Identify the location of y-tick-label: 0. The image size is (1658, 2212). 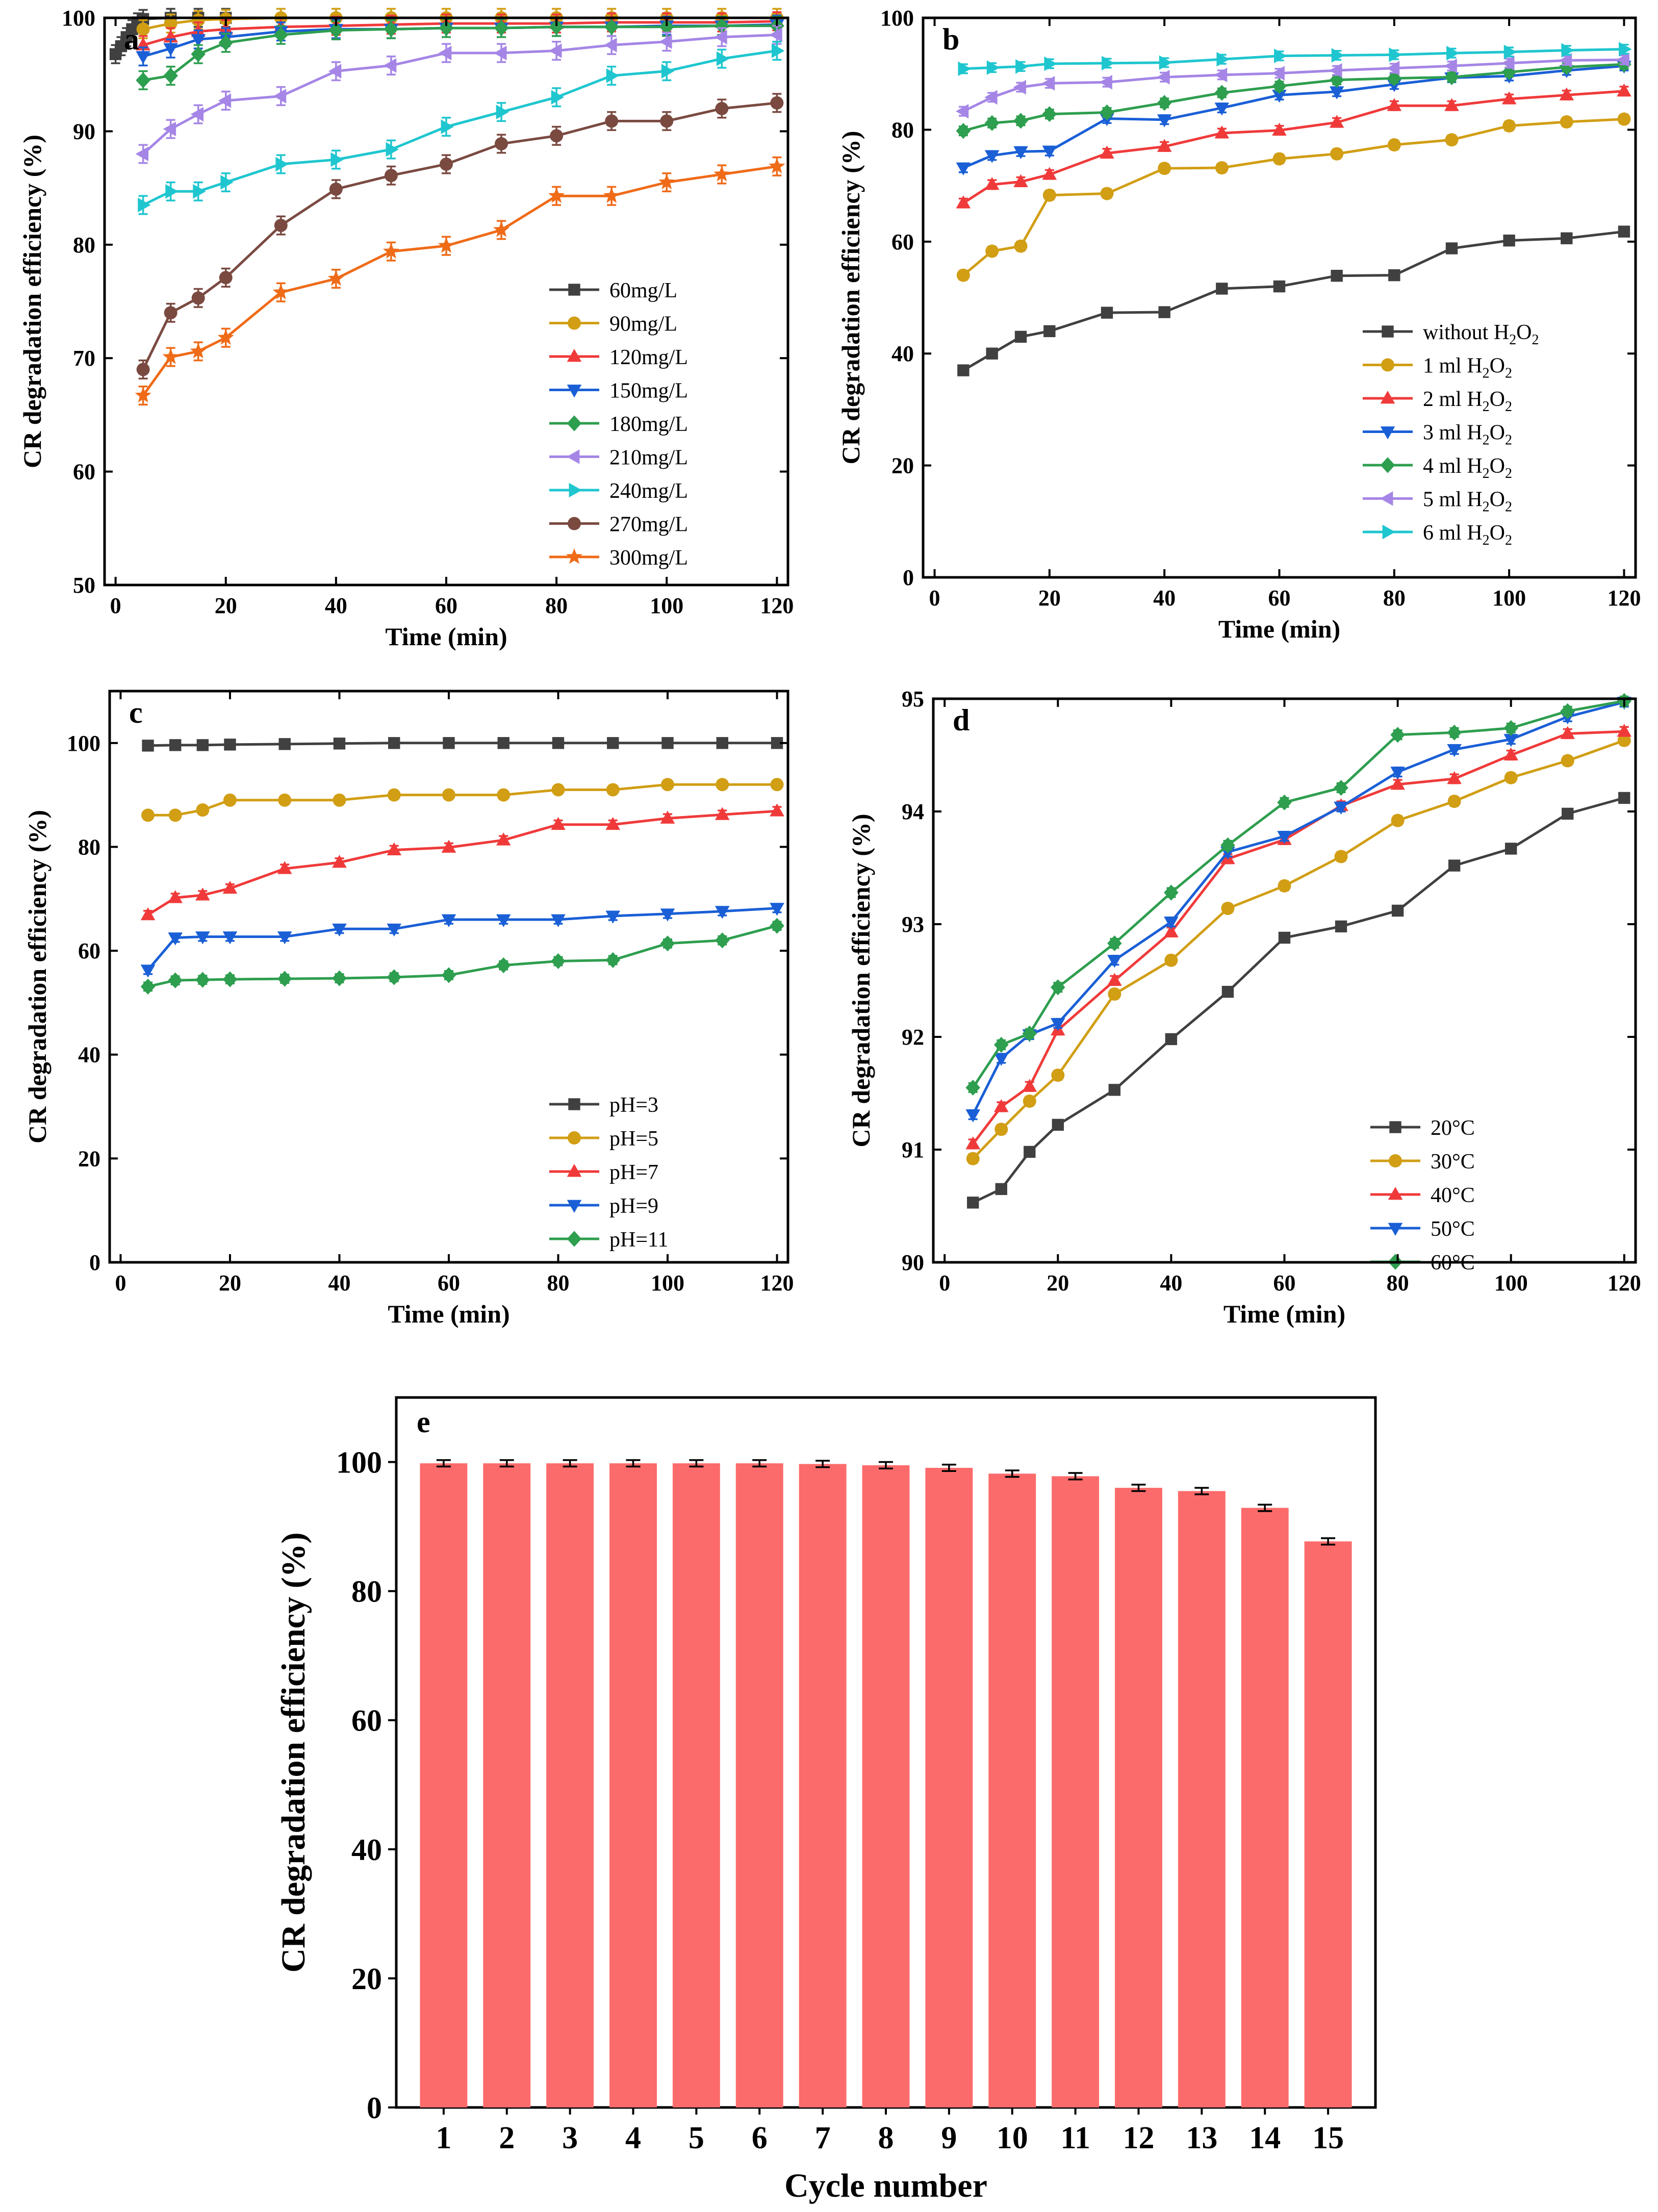
(908, 577).